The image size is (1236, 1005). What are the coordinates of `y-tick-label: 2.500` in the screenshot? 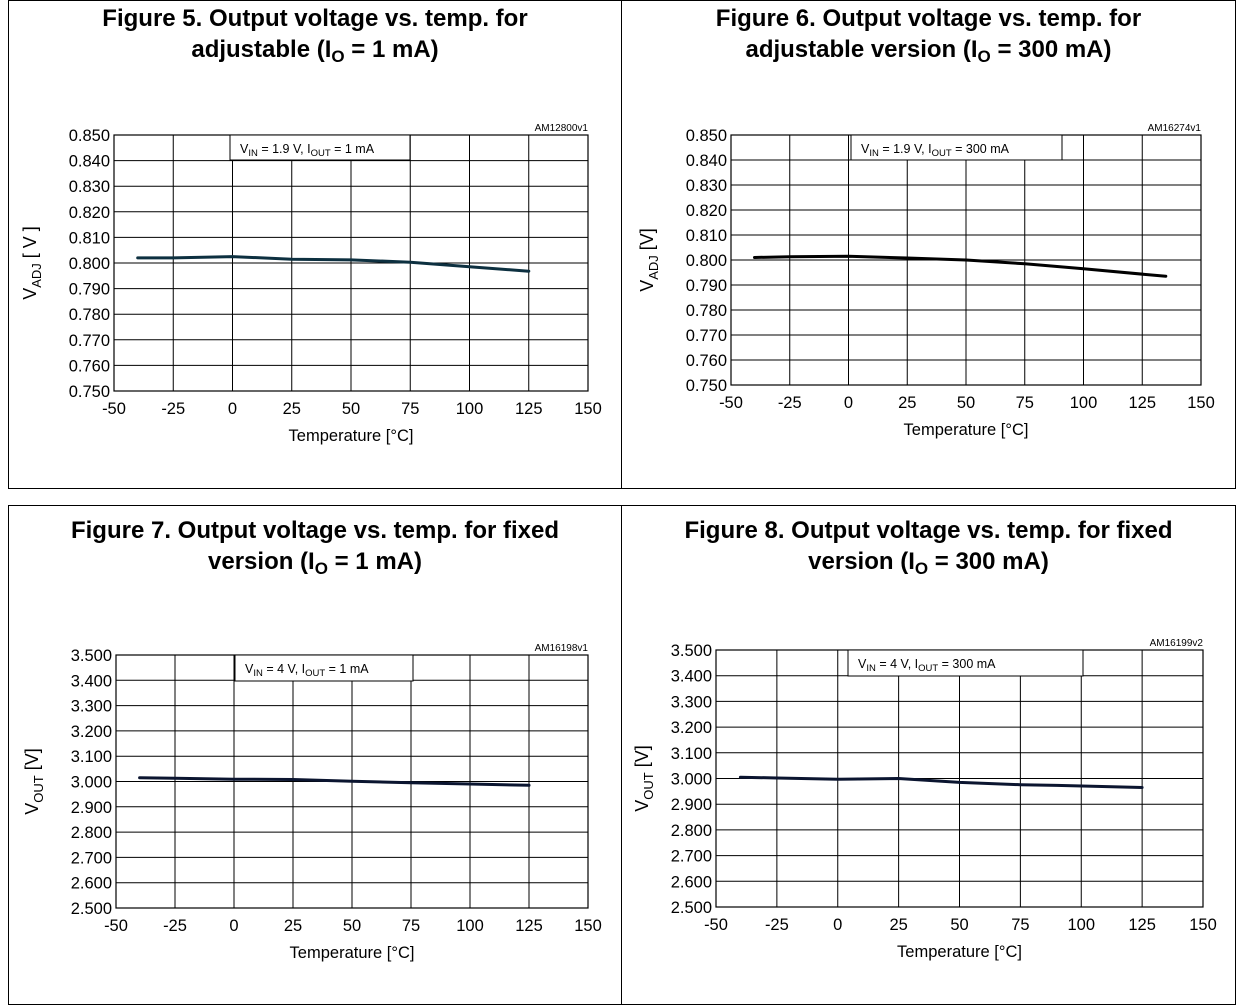 It's located at (91, 909).